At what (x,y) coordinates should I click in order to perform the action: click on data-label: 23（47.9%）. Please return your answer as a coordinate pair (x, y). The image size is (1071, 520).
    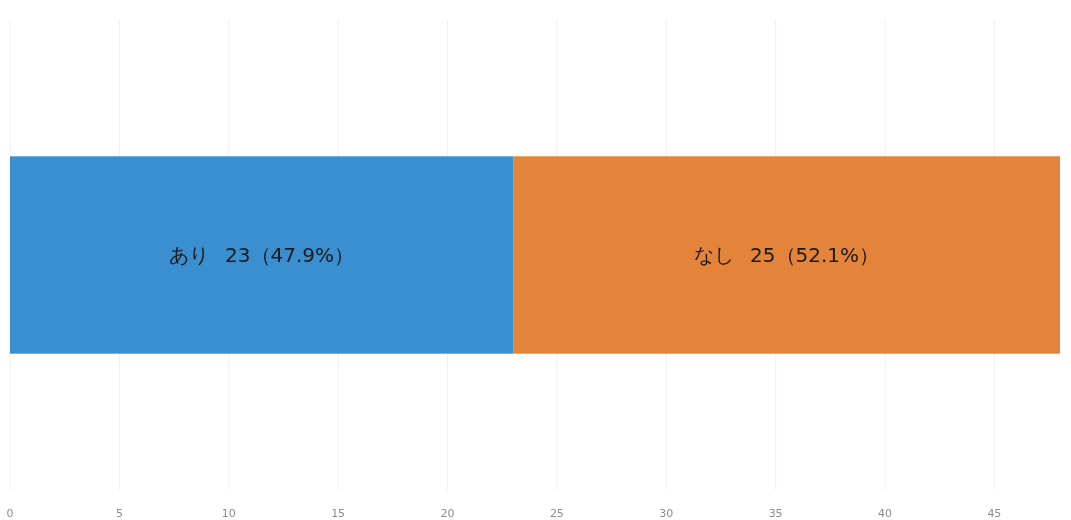
    Looking at the image, I should click on (290, 255).